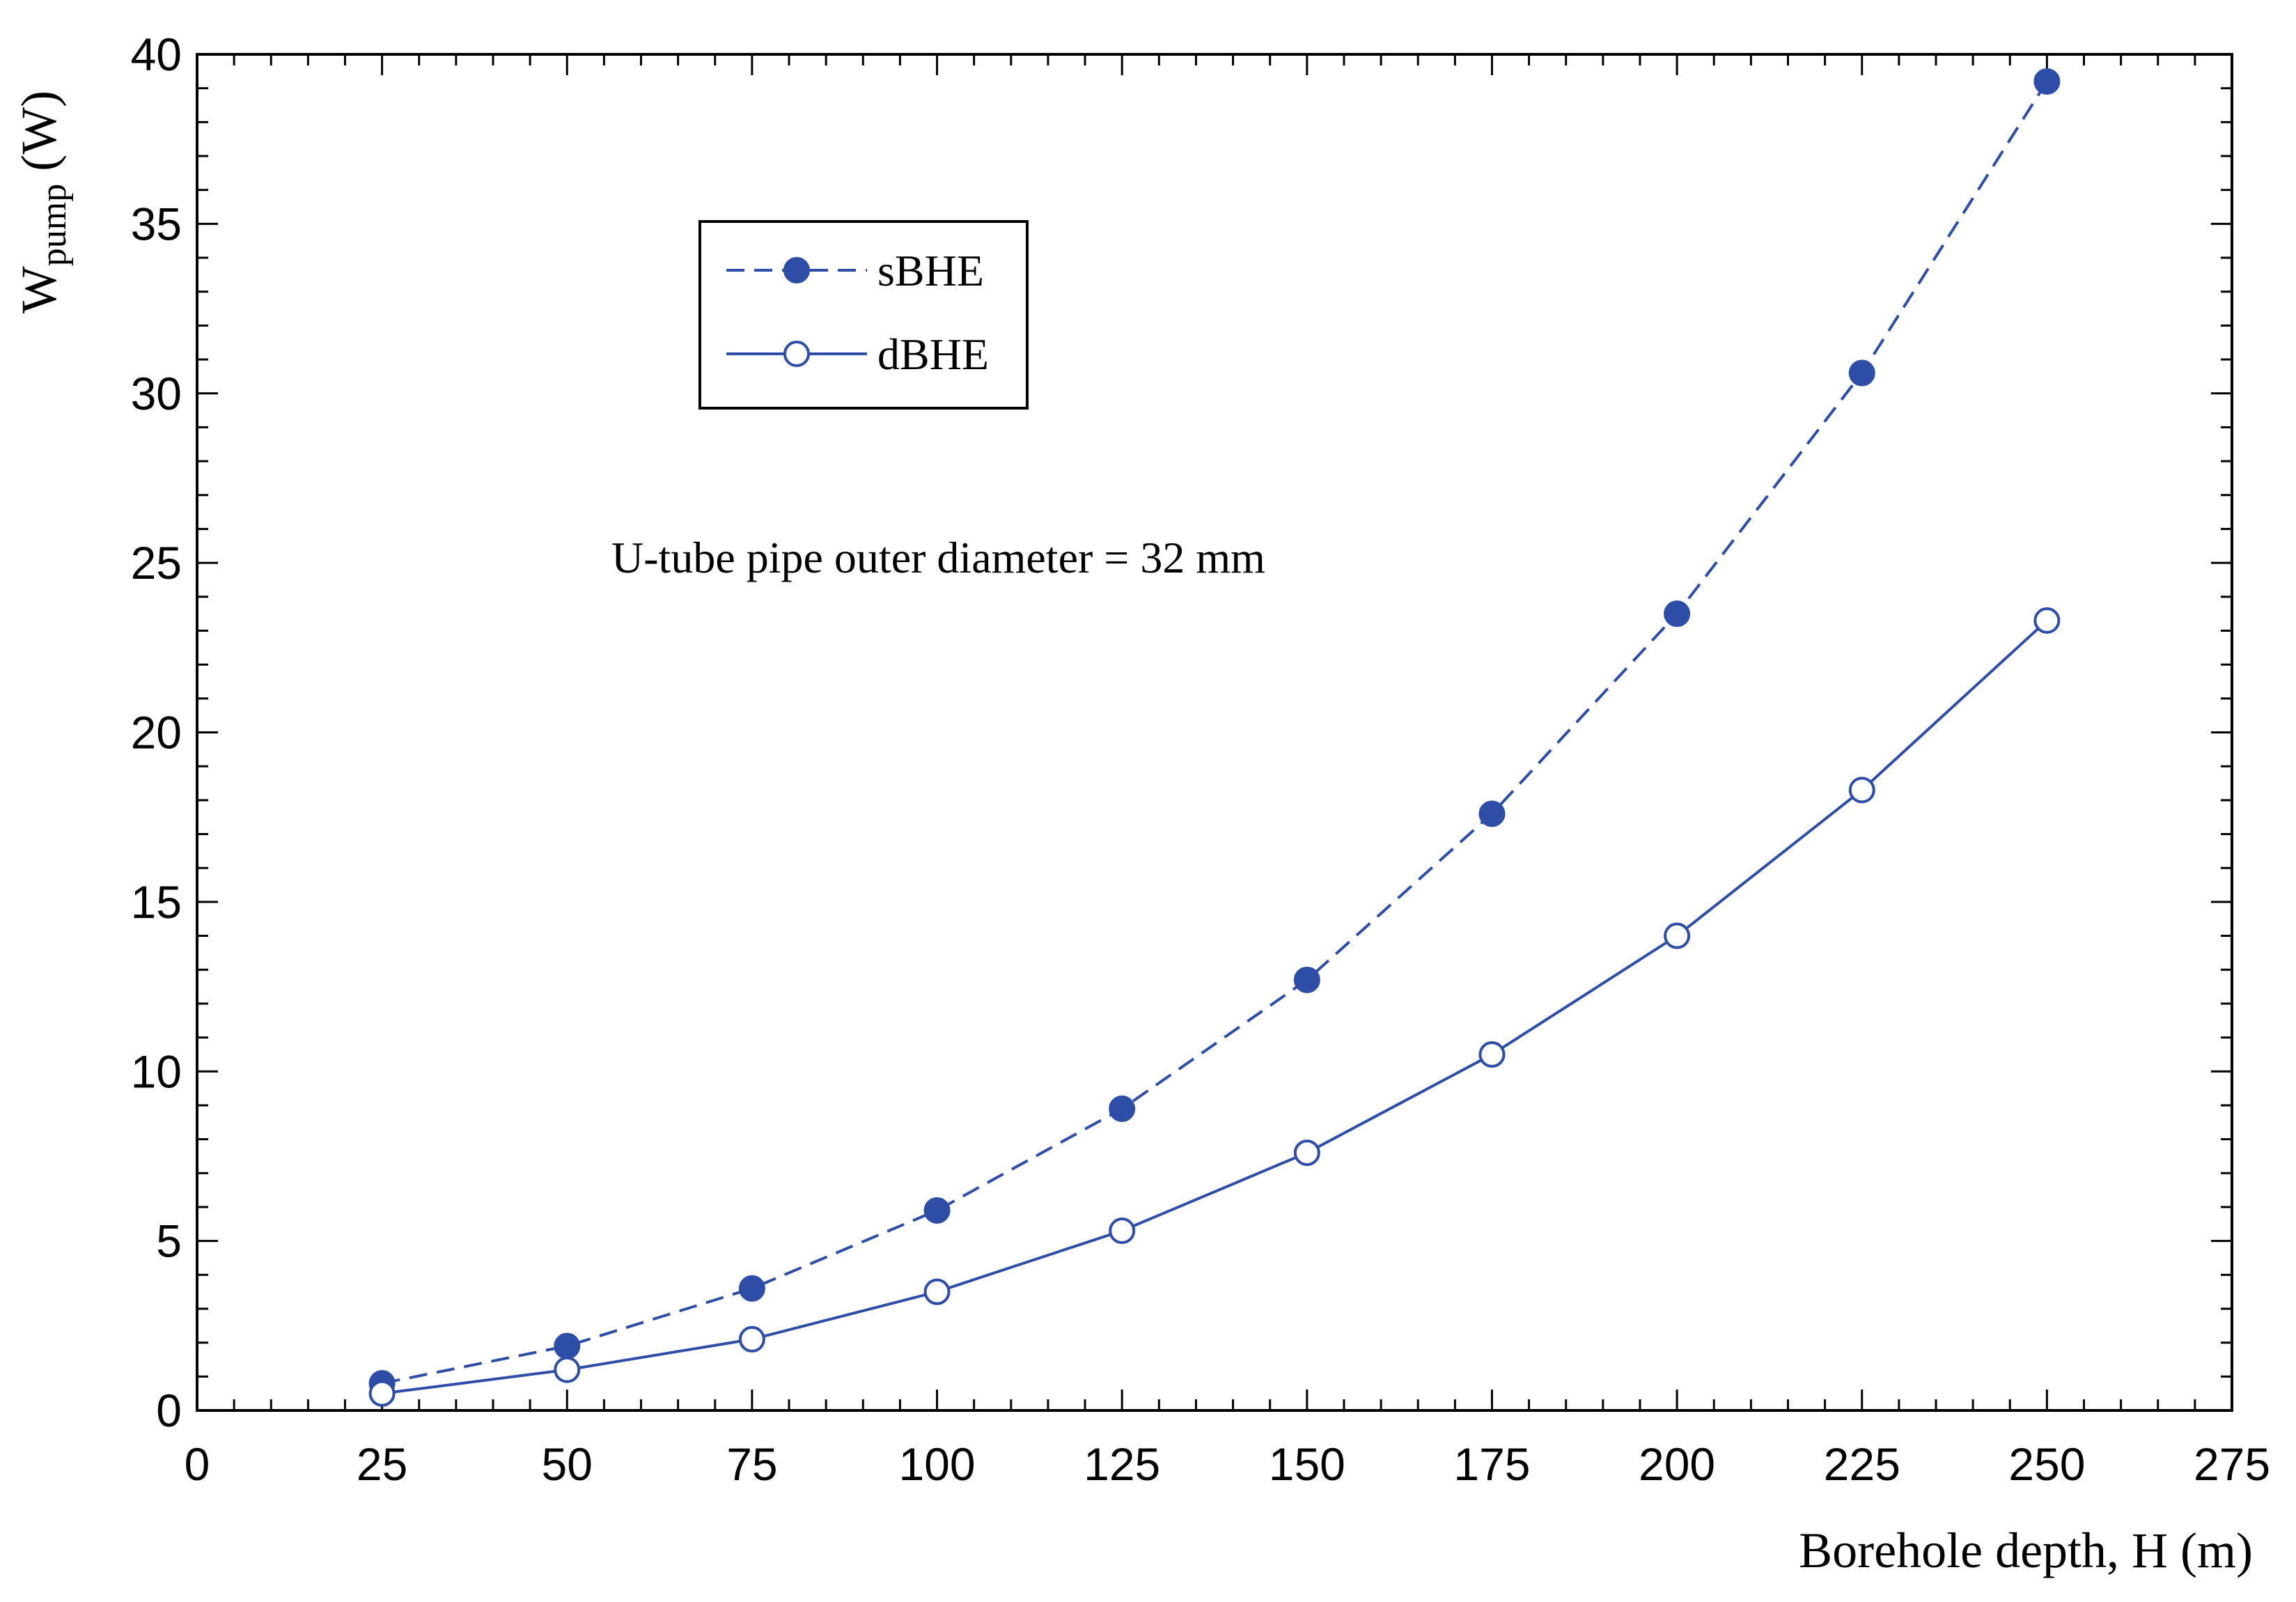 The height and width of the screenshot is (1602, 2296). Describe the element at coordinates (796, 354) in the screenshot. I see `legend-marker-dBHE` at that location.